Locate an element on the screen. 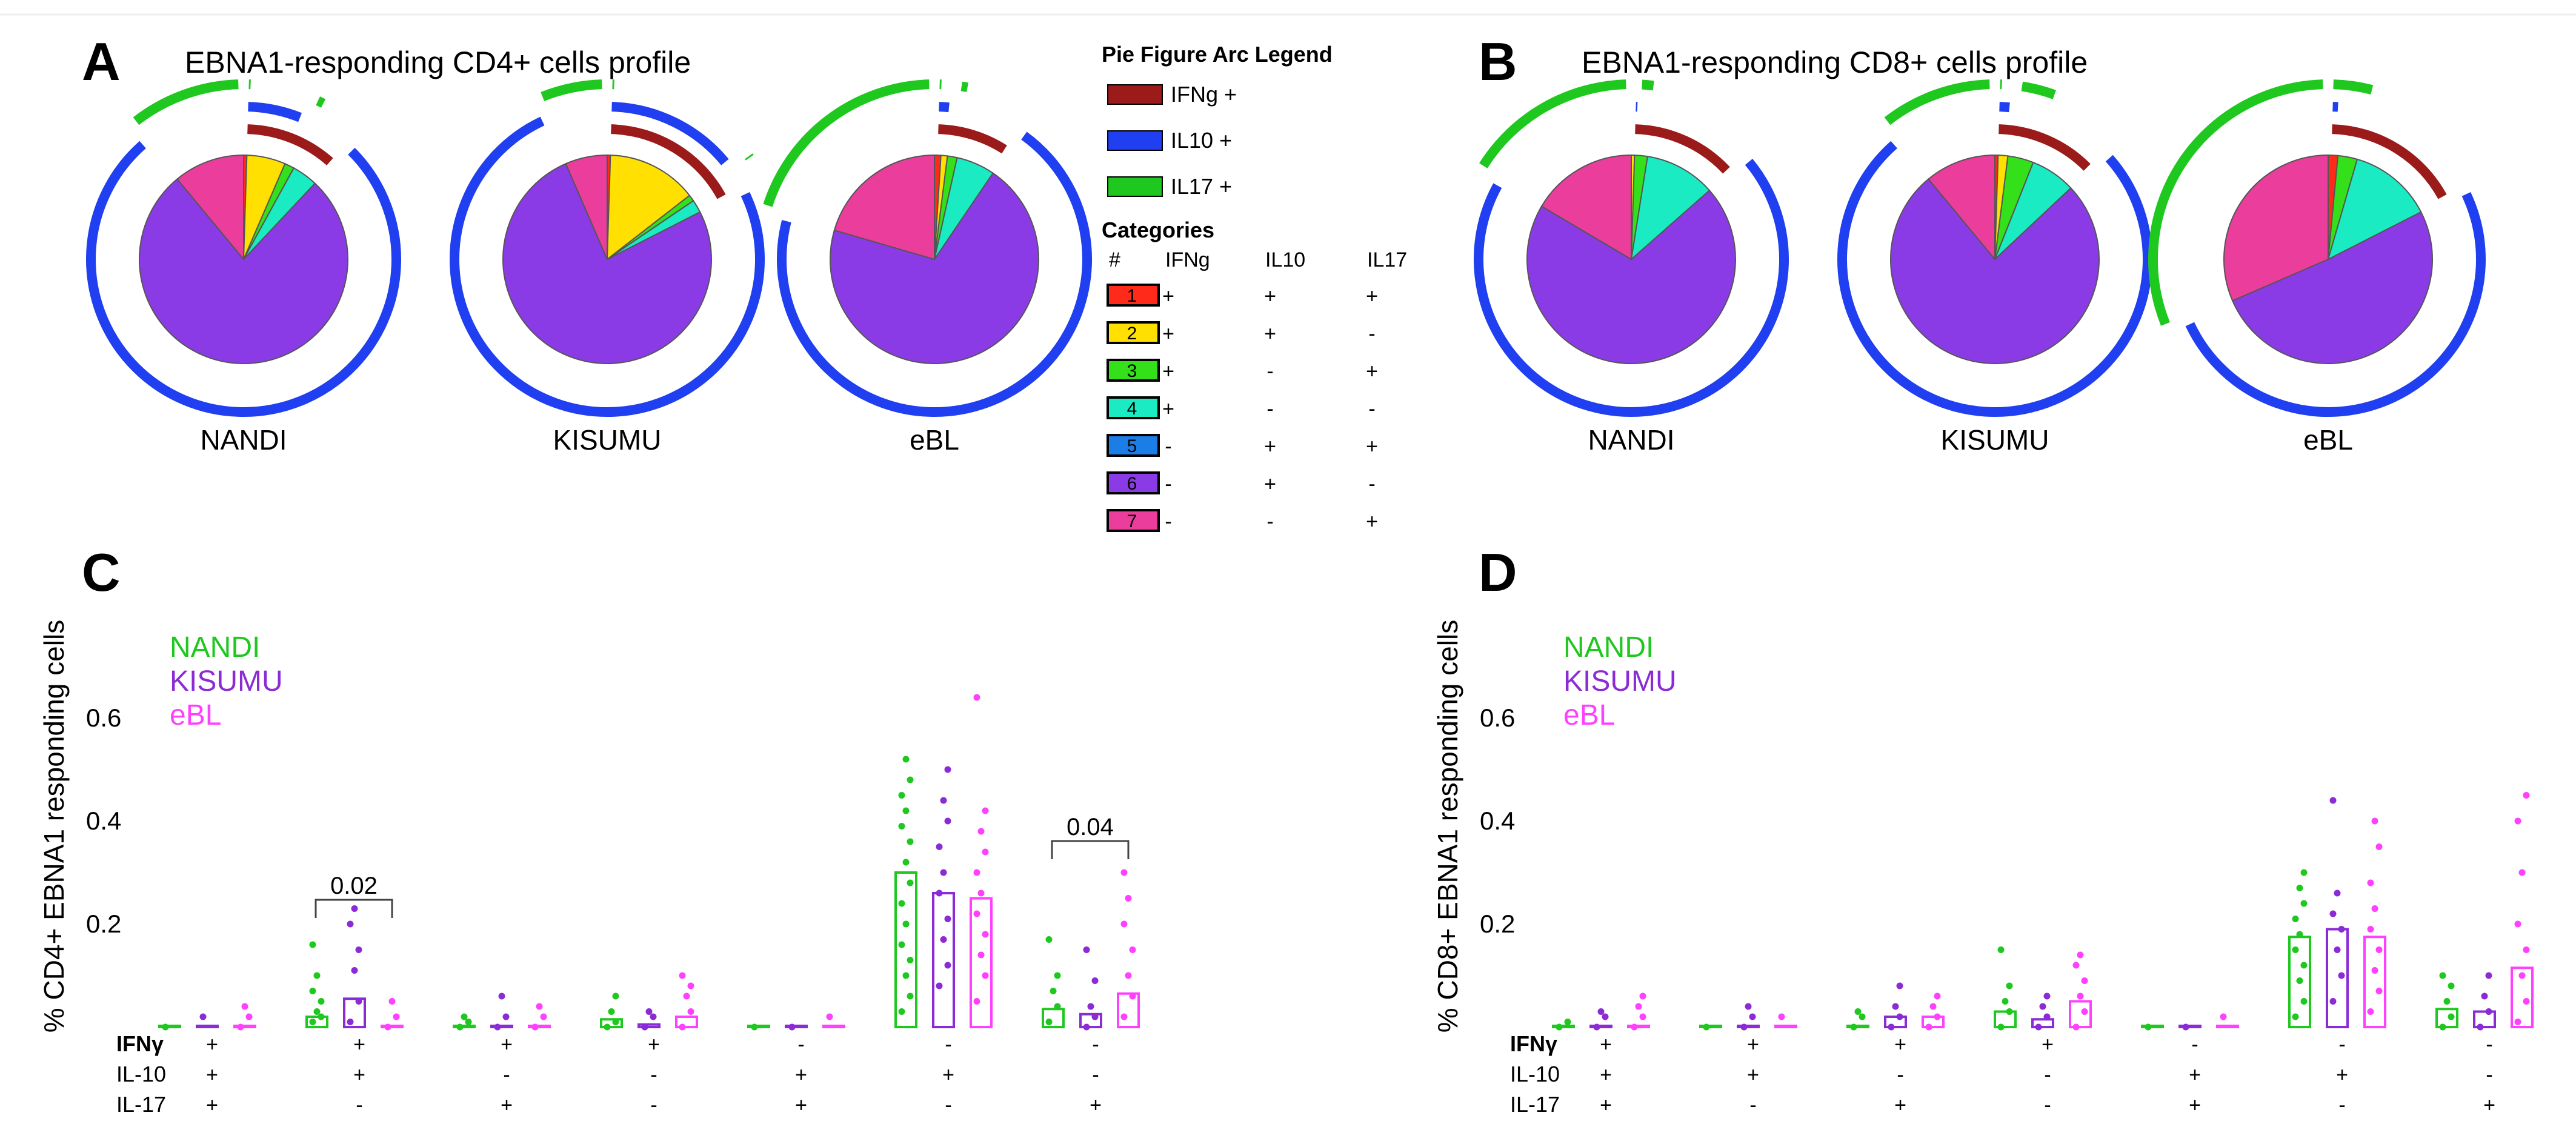 The width and height of the screenshot is (2576, 1144). category-ifng-sign: - is located at coordinates (1168, 522).